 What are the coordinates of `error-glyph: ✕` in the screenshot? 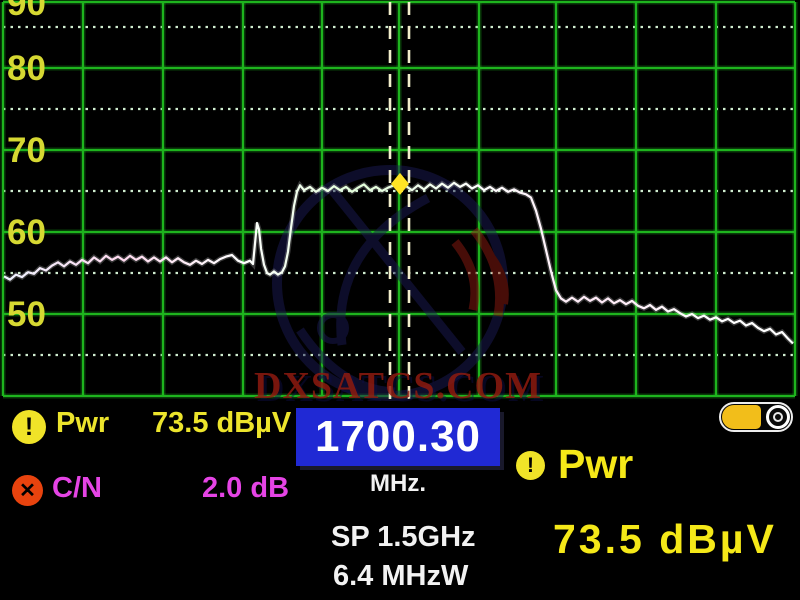 It's located at (27, 490).